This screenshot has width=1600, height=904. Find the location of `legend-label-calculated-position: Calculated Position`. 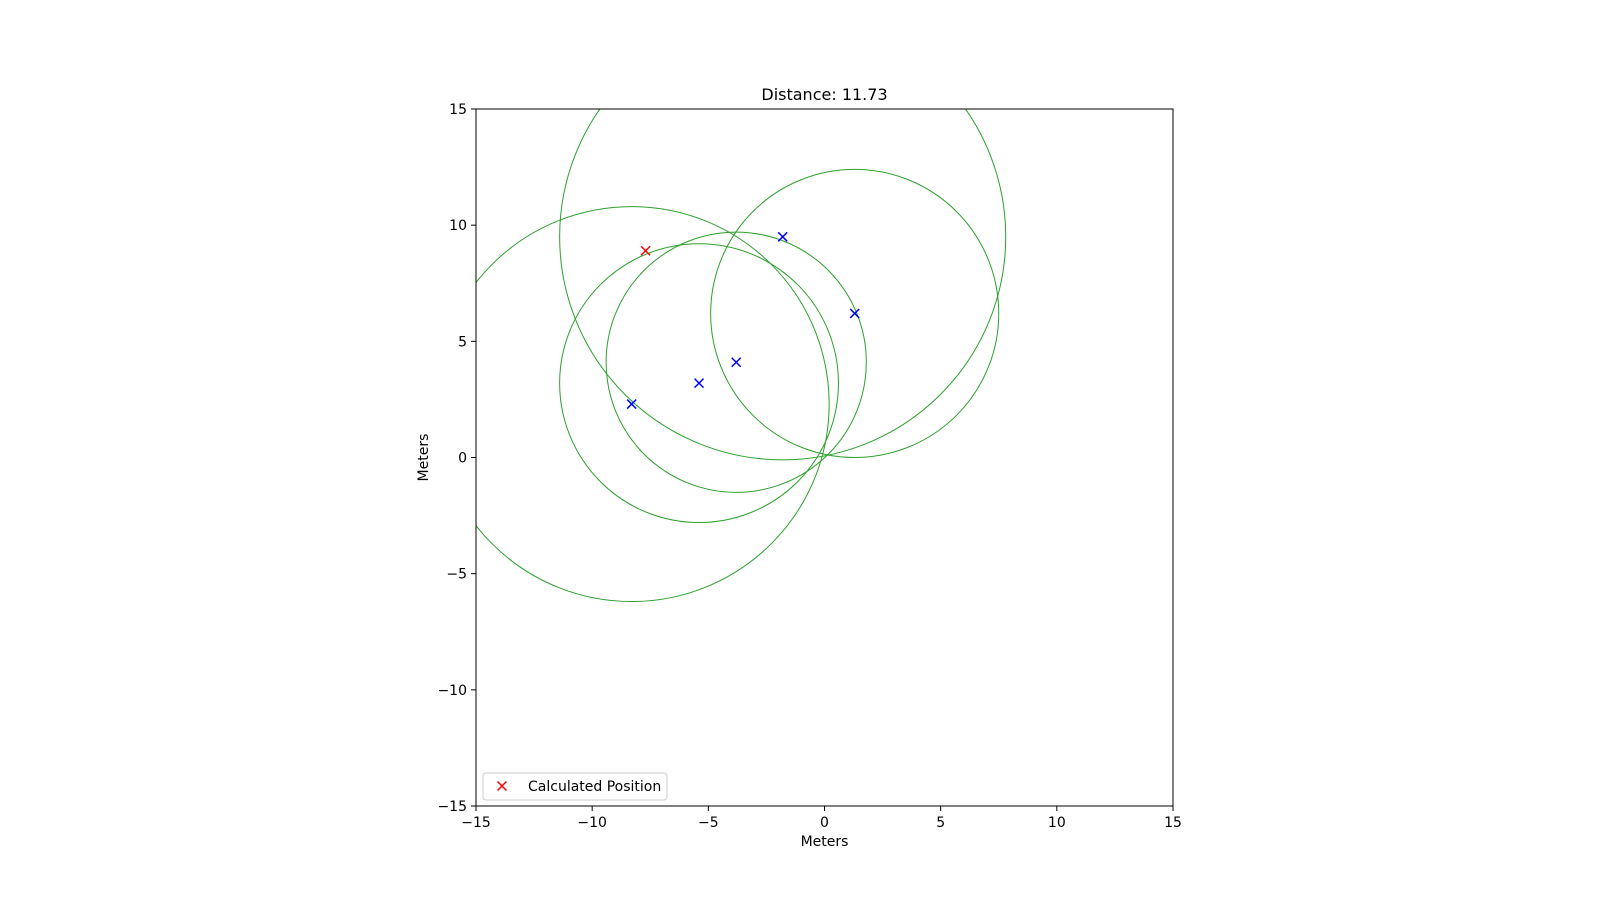

legend-label-calculated-position: Calculated Position is located at coordinates (594, 787).